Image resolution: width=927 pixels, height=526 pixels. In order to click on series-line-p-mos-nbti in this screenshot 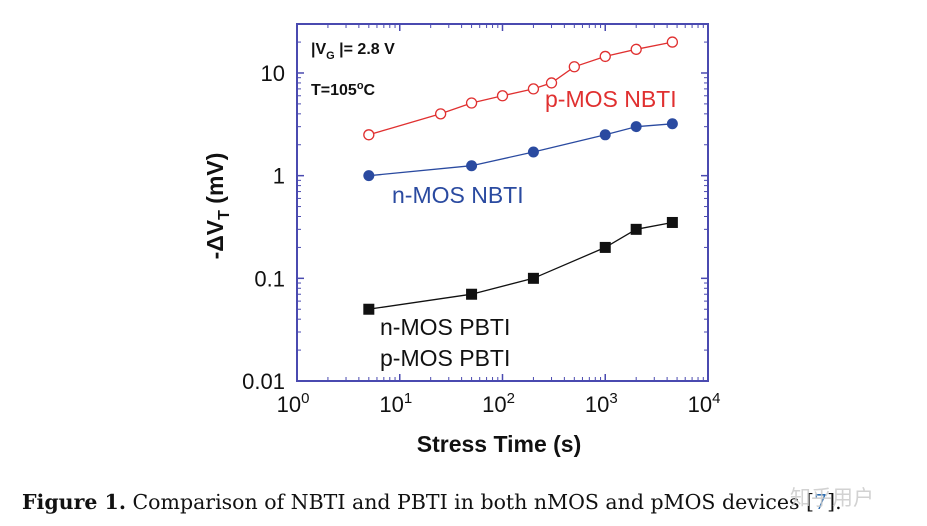, I will do `click(520, 88)`.